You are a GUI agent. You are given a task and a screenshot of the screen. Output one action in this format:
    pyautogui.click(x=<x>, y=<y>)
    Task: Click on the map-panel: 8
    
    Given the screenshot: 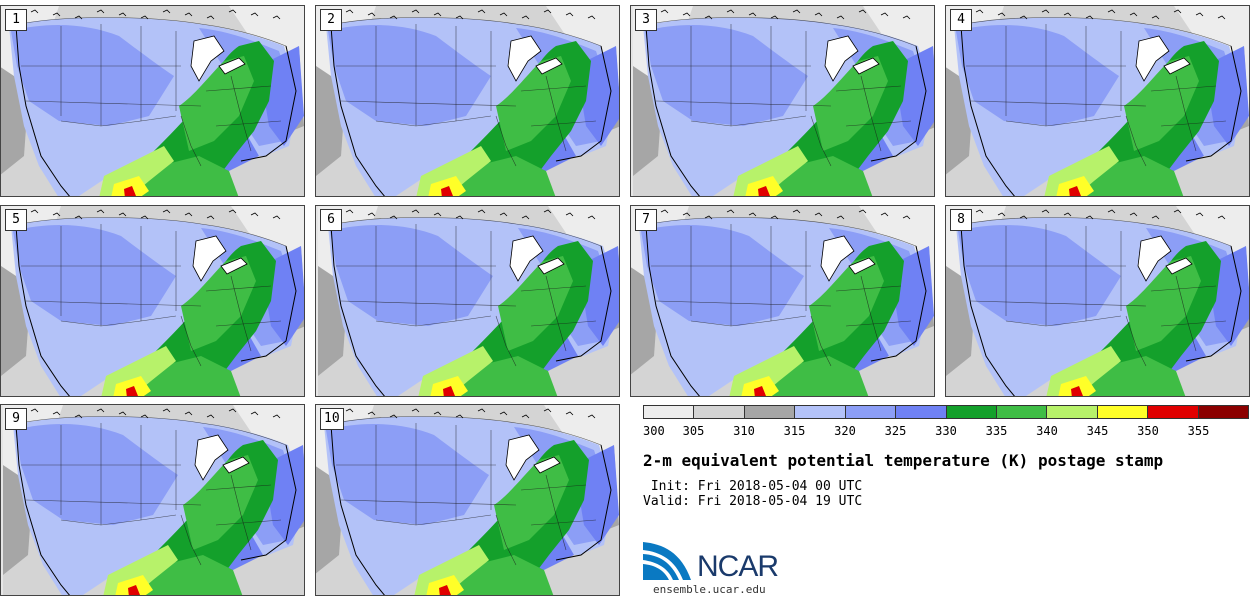 What is the action you would take?
    pyautogui.click(x=1097, y=301)
    